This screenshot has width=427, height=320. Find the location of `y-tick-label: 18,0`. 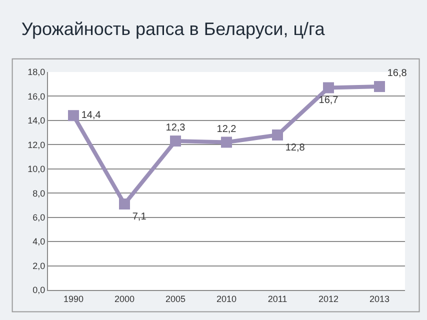

y-tick-label: 18,0 is located at coordinates (37, 72).